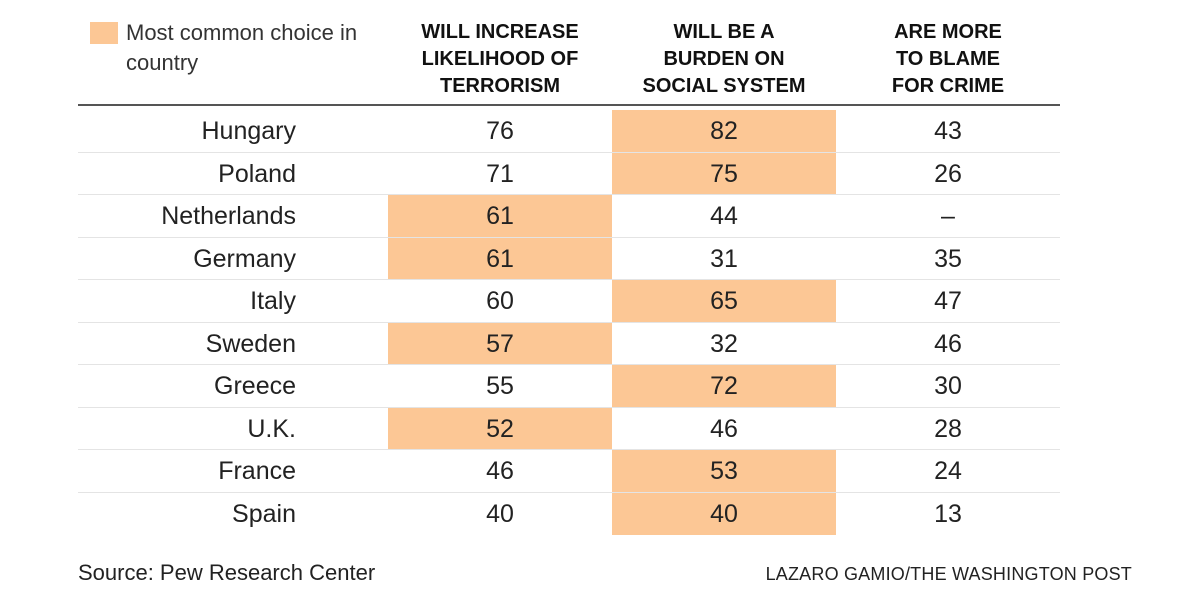 Image resolution: width=1200 pixels, height=600 pixels. Describe the element at coordinates (264, 514) in the screenshot. I see `country-label: Spain` at that location.